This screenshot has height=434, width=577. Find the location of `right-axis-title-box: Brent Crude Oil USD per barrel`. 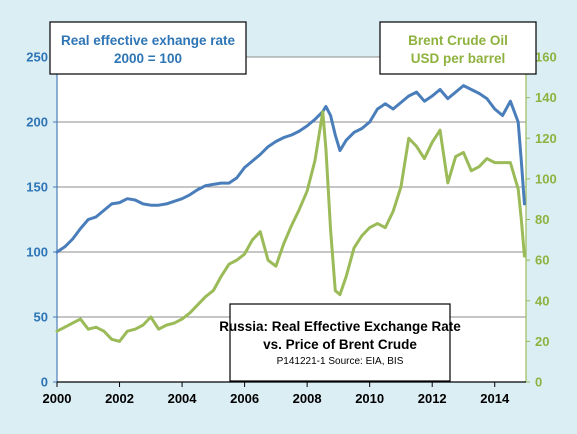

right-axis-title-box: Brent Crude Oil USD per barrel is located at coordinates (458, 48).